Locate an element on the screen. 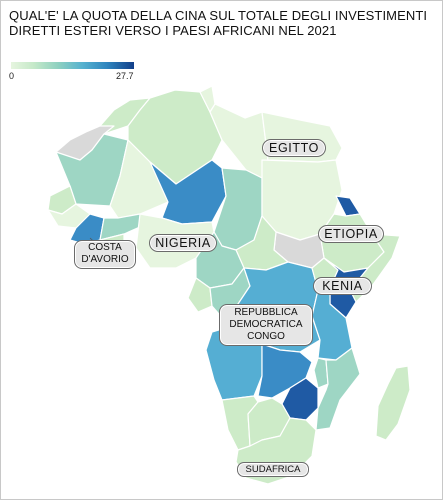  label-kenya: KENIA is located at coordinates (342, 286).